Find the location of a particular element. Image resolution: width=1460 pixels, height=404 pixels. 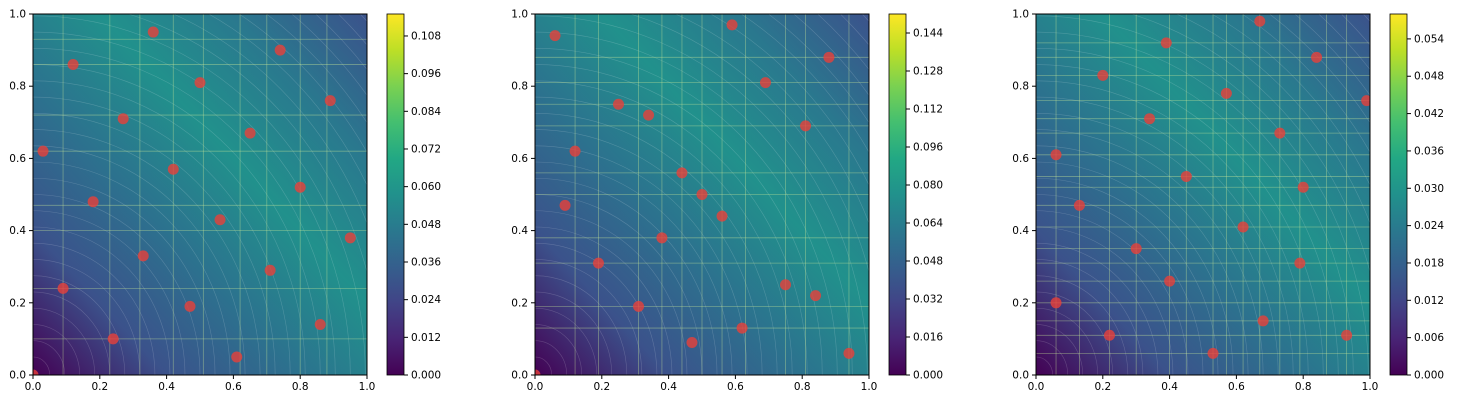

colorbar-tick-label: 0.000 is located at coordinates (426, 376).